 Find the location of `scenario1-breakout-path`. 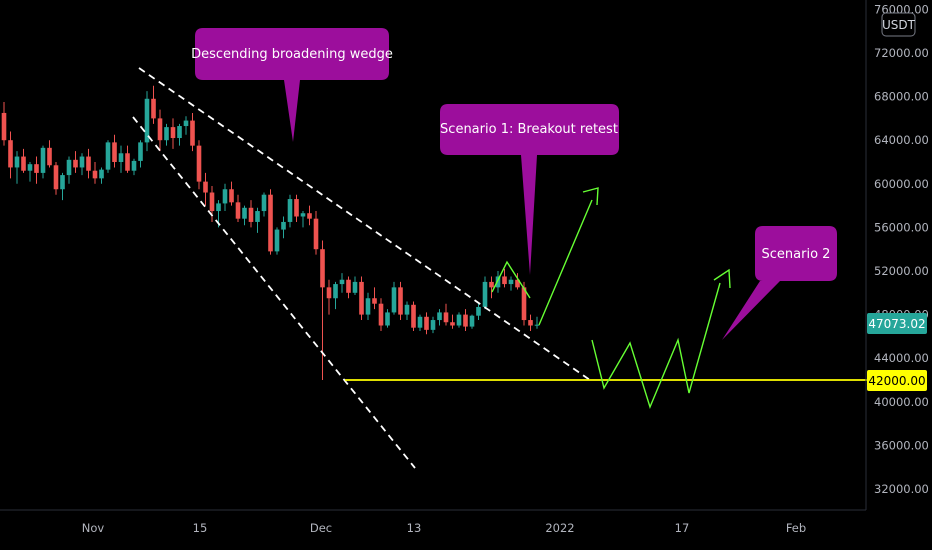

scenario1-breakout-path is located at coordinates (565, 262).